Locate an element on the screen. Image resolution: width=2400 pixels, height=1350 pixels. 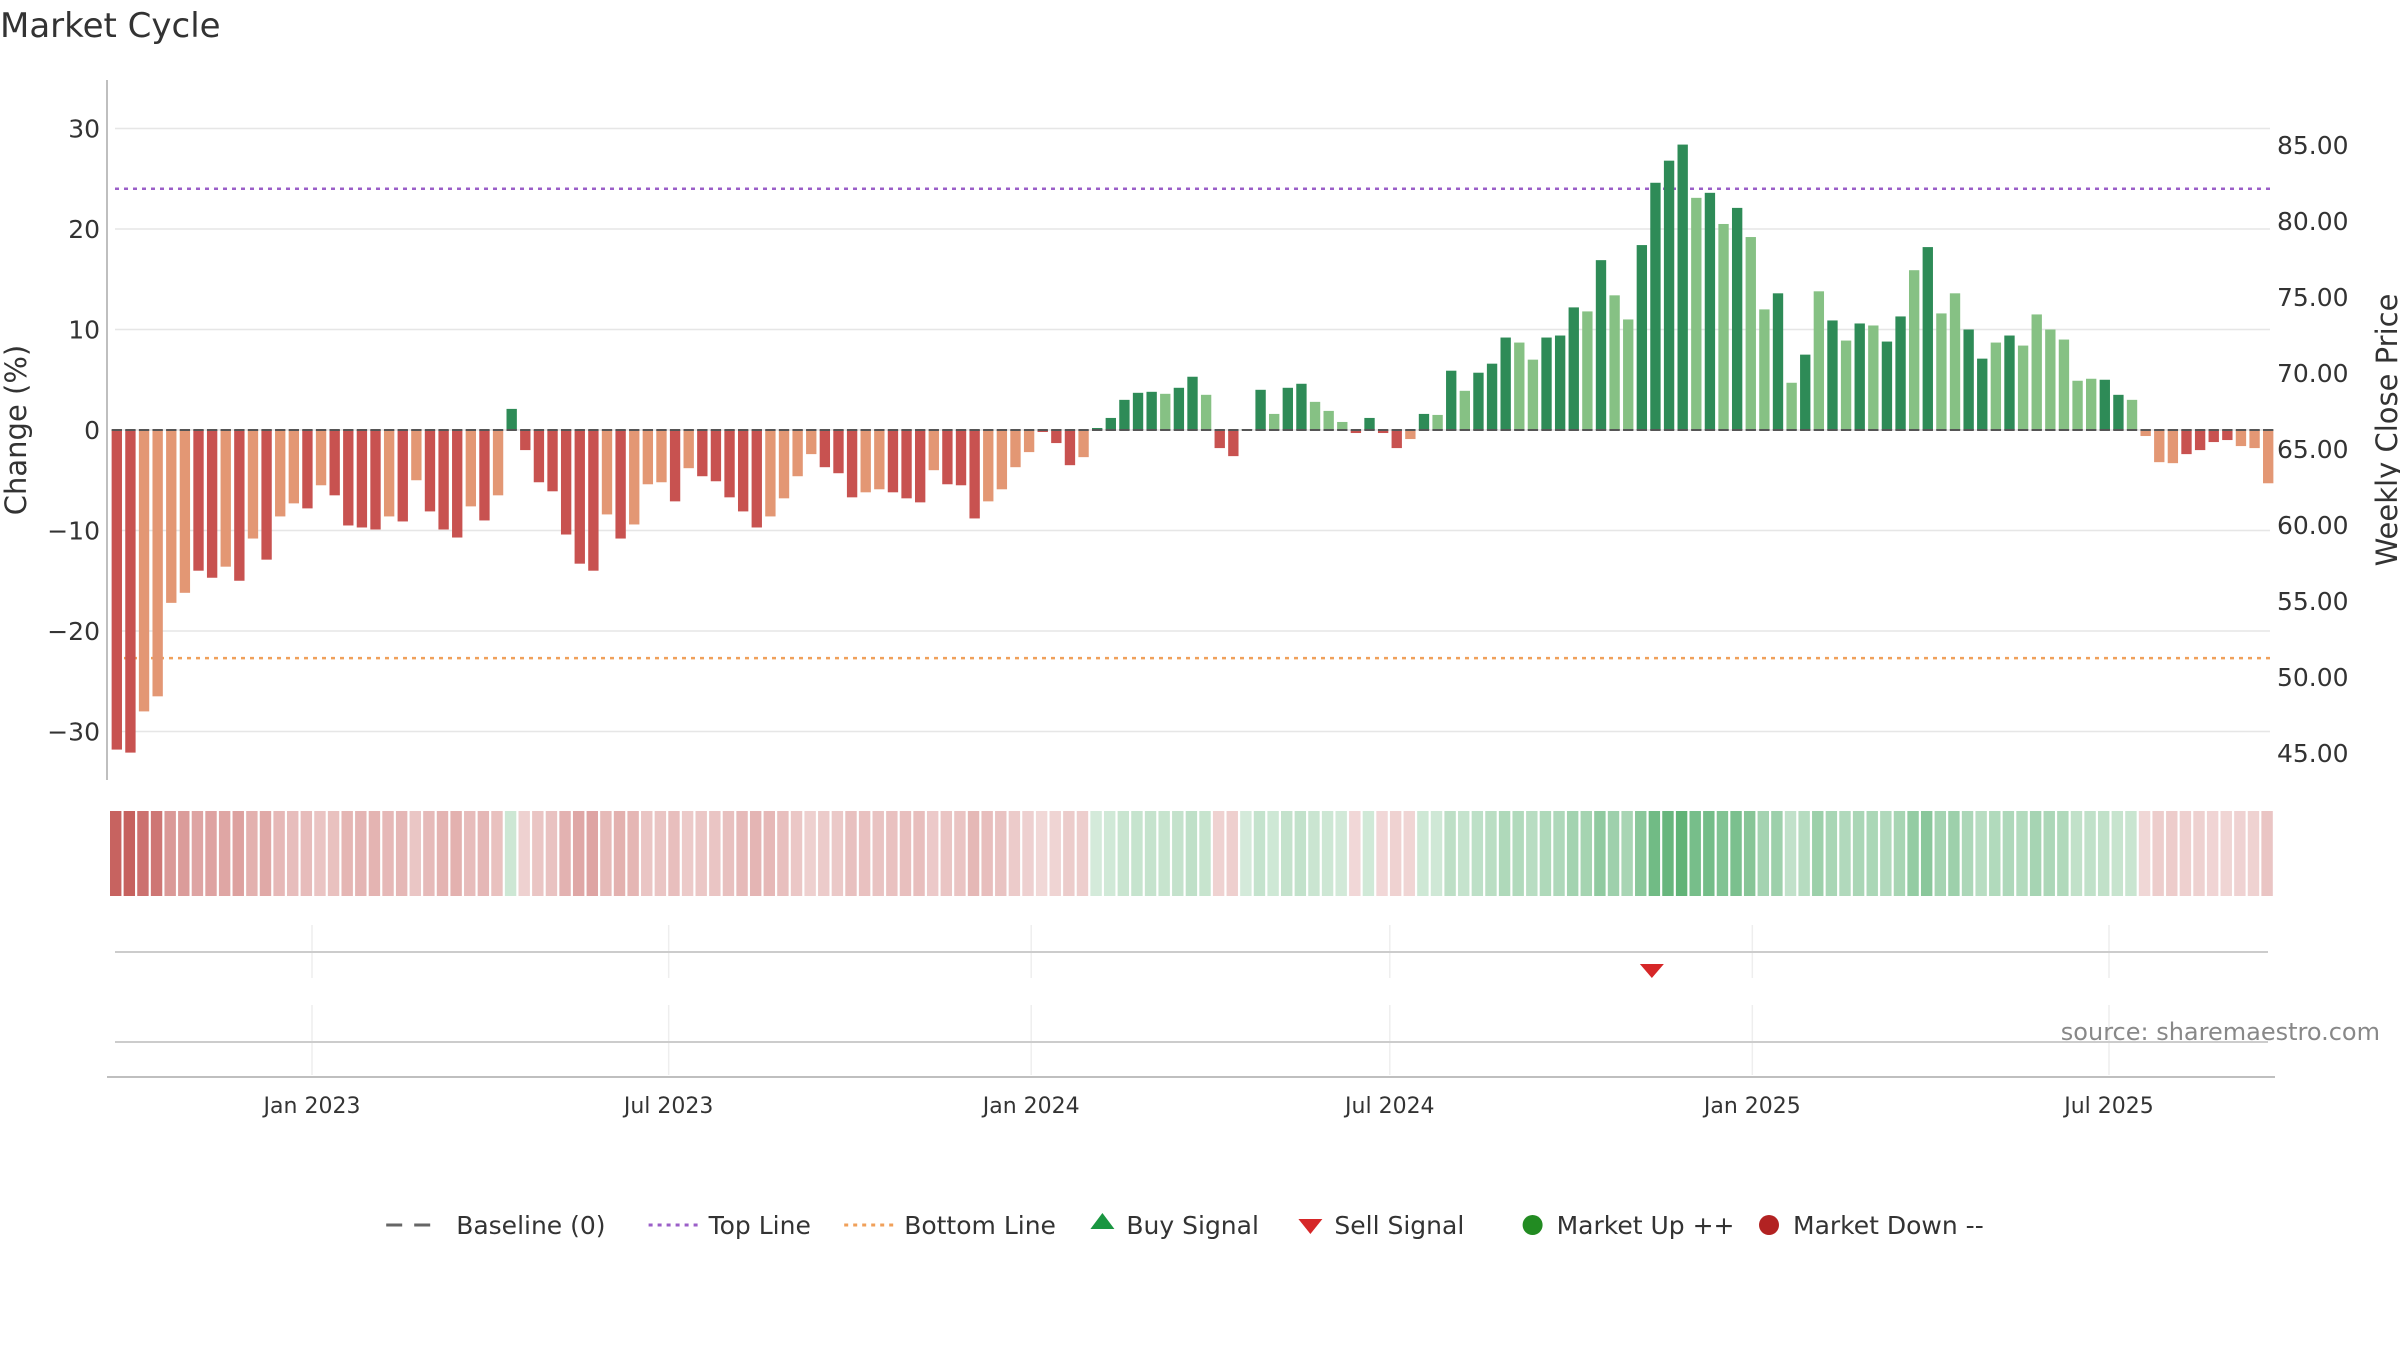
source-label: source: sharemaestro.com is located at coordinates (2220, 1032).